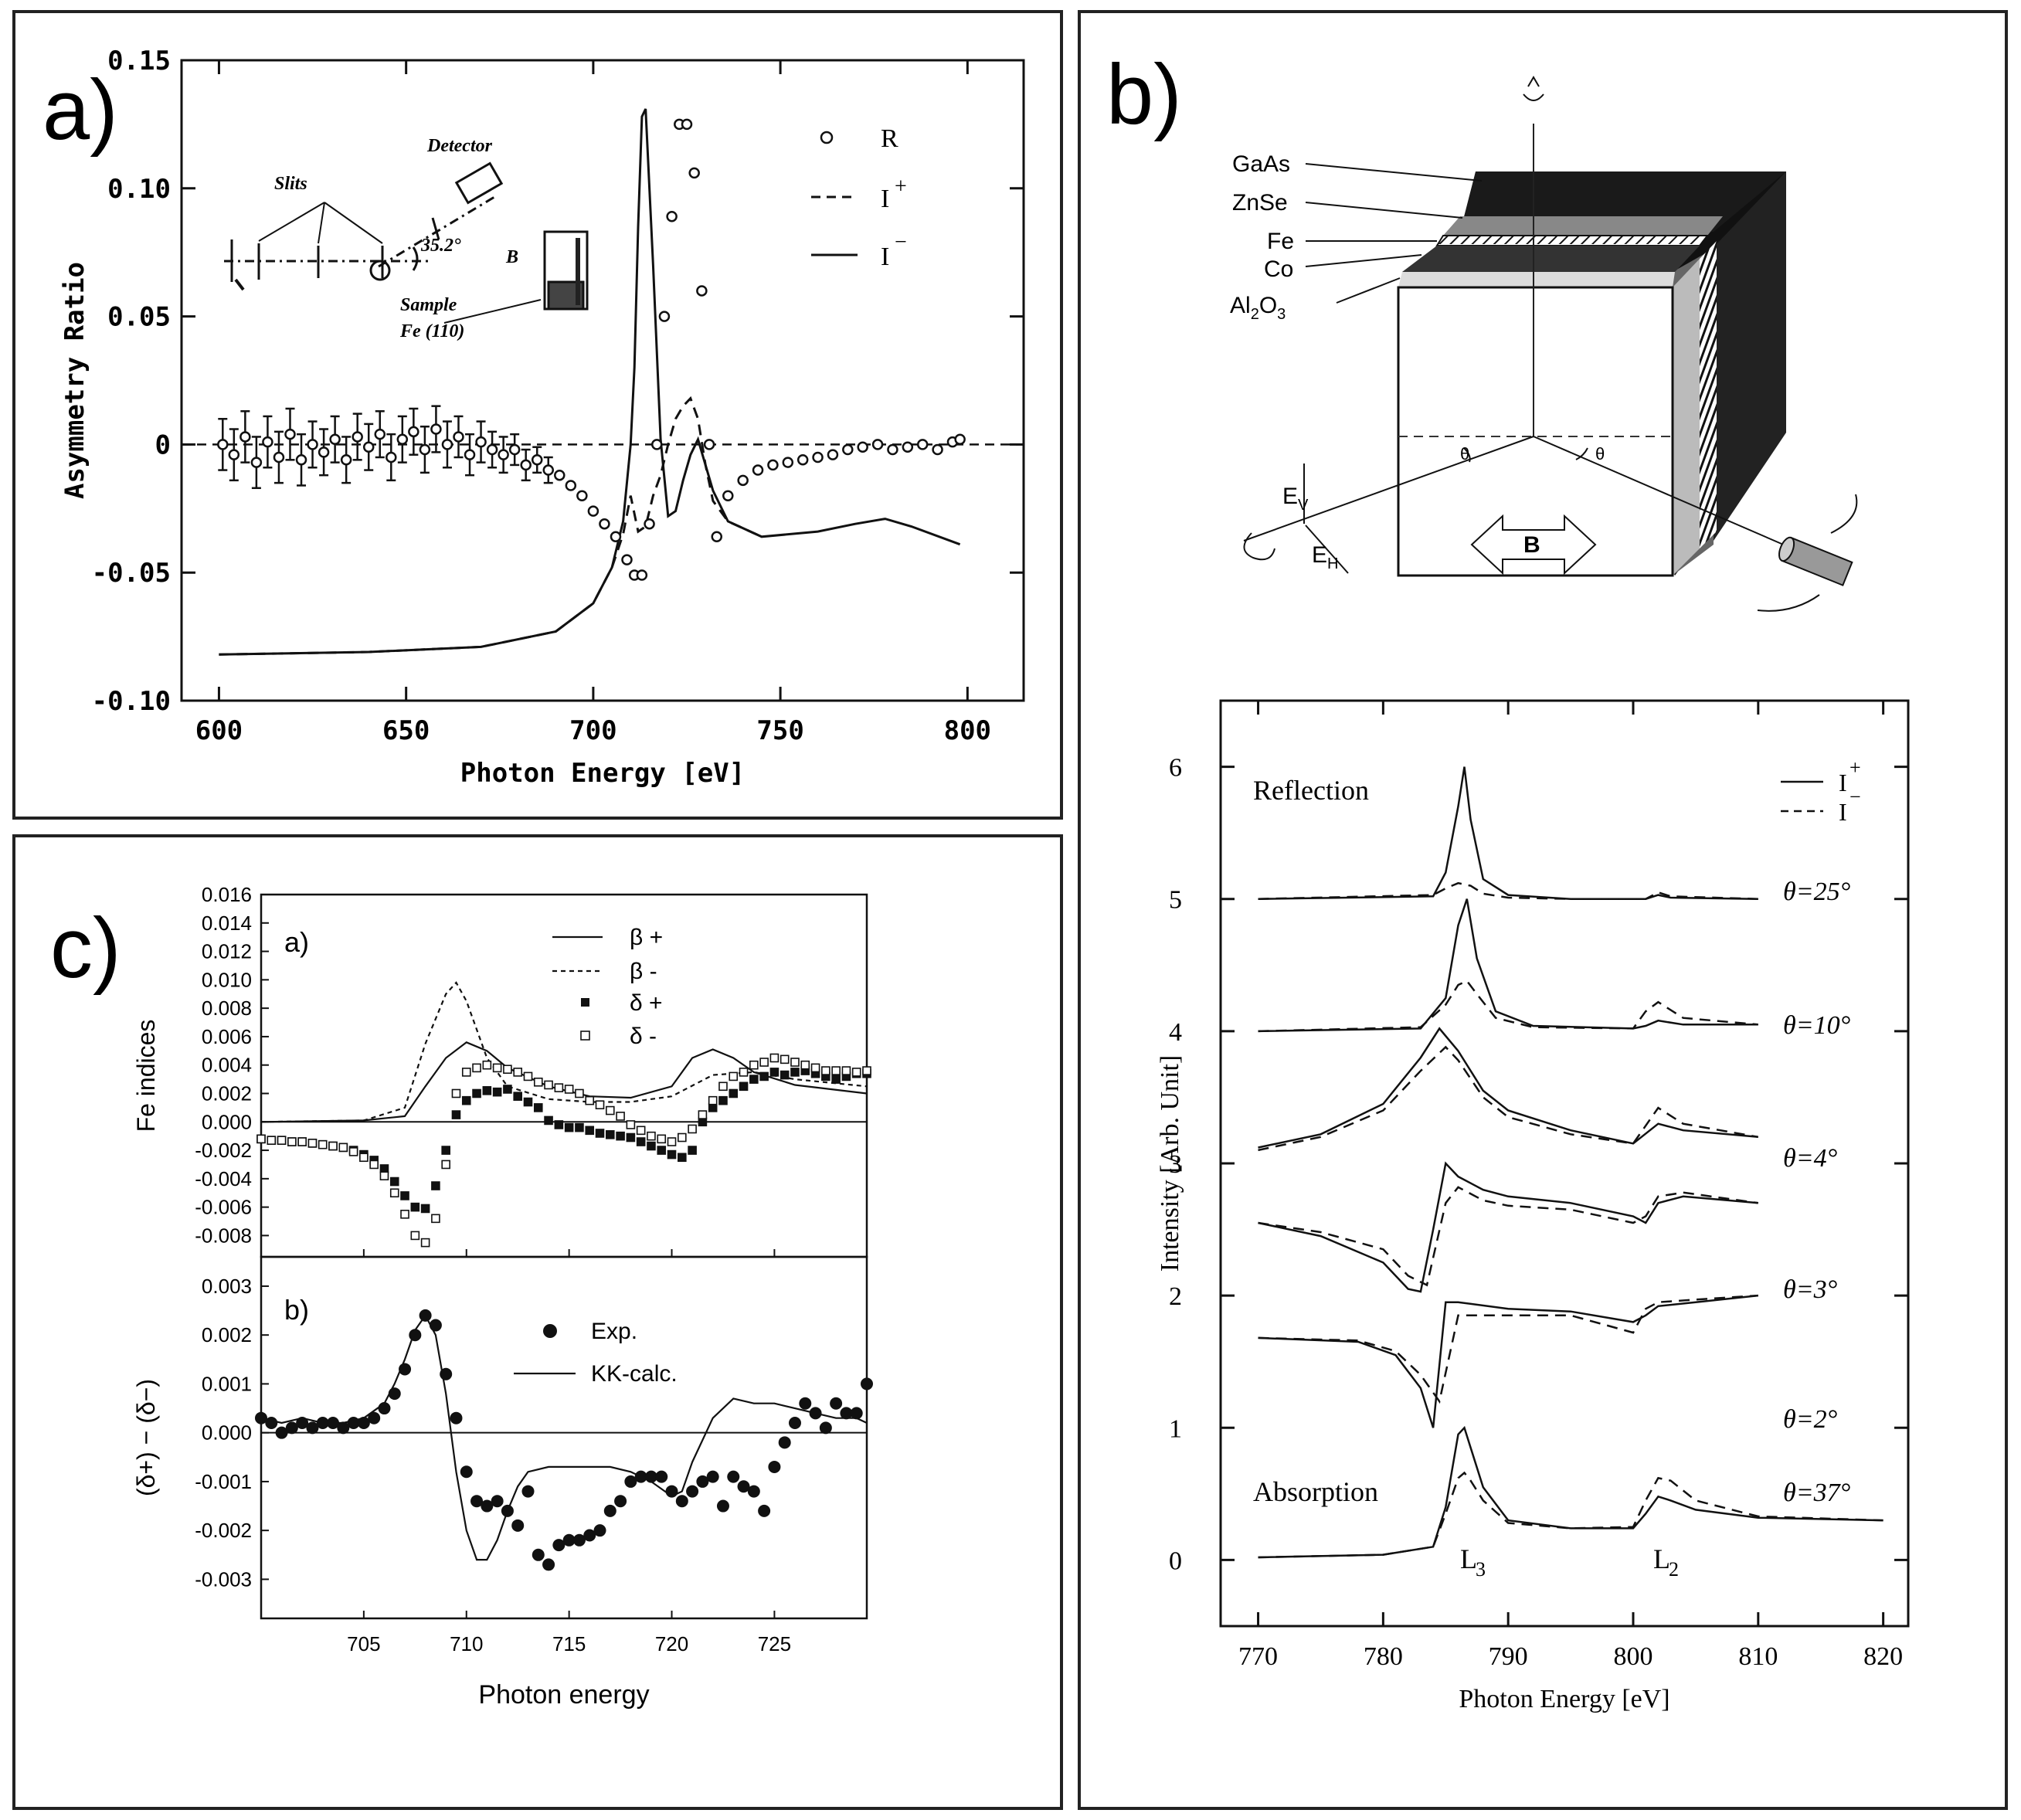  Describe the element at coordinates (614, 1331) in the screenshot. I see `legend-label-exp: Exp.` at that location.